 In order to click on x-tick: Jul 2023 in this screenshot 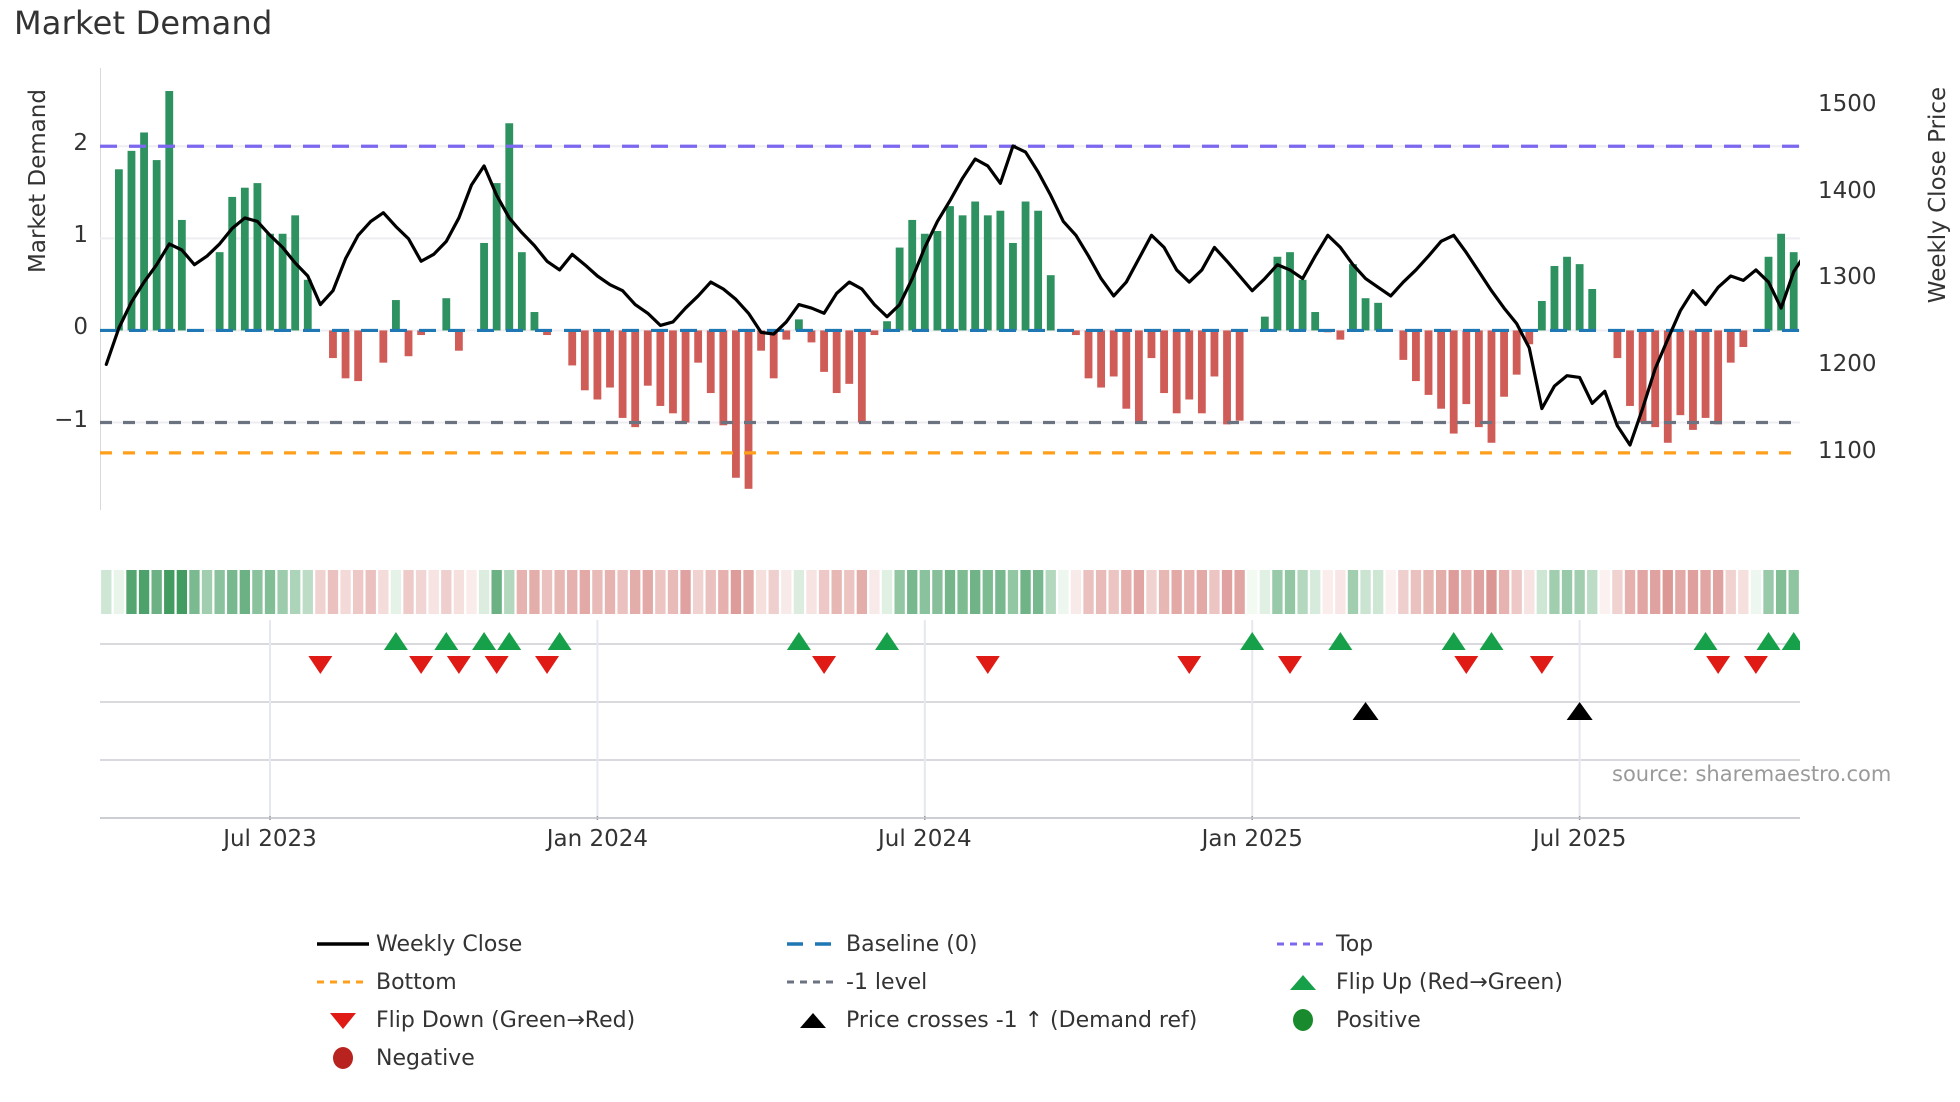, I will do `click(270, 839)`.